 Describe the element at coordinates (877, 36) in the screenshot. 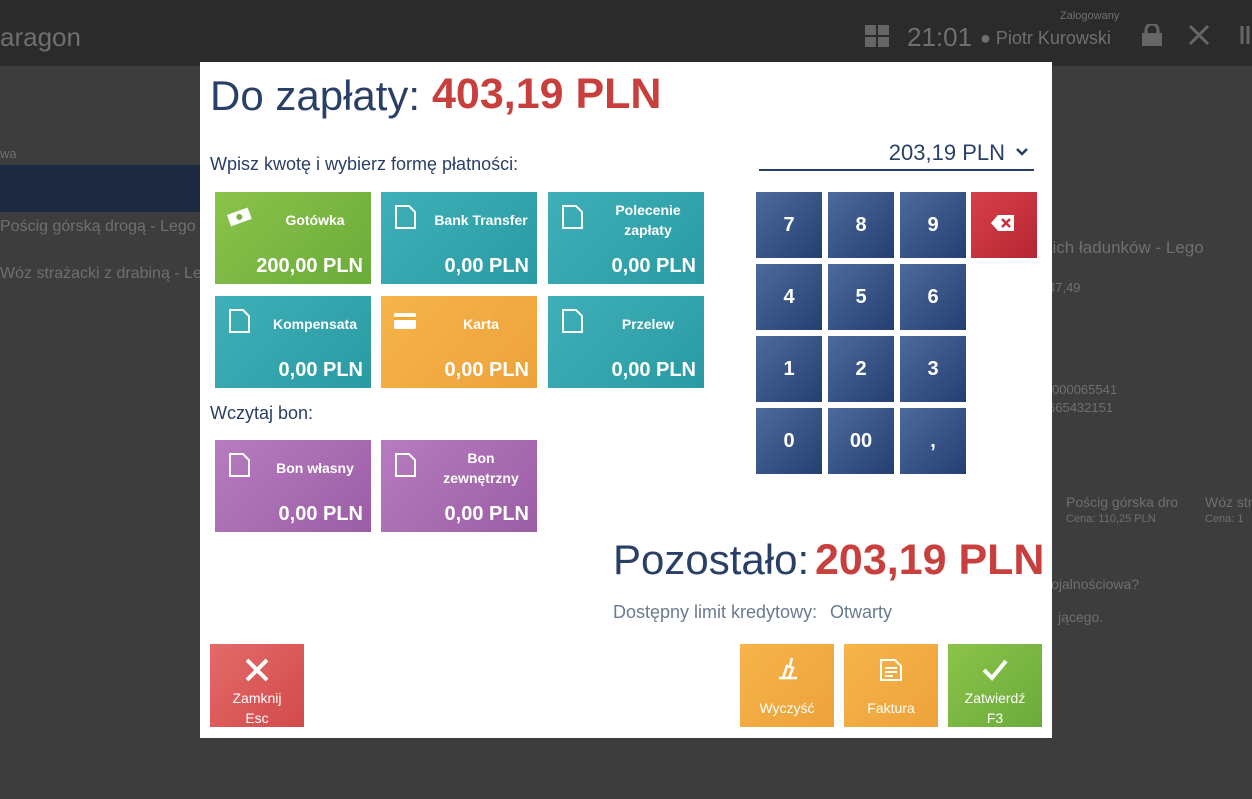

I see `grid-icon` at that location.